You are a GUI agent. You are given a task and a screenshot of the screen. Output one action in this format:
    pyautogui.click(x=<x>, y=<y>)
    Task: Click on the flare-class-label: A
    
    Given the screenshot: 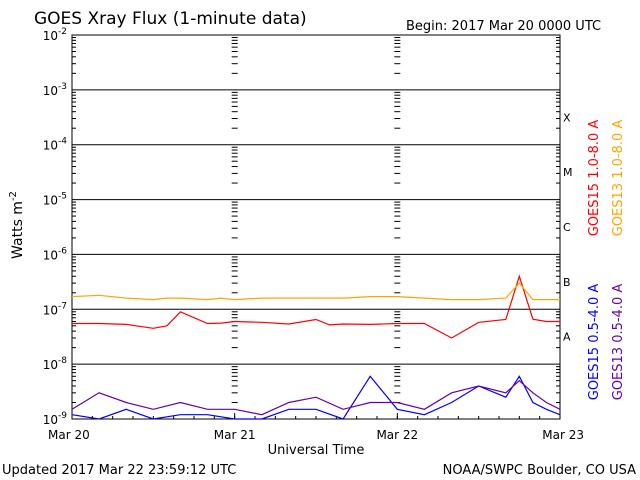 What is the action you would take?
    pyautogui.click(x=567, y=337)
    